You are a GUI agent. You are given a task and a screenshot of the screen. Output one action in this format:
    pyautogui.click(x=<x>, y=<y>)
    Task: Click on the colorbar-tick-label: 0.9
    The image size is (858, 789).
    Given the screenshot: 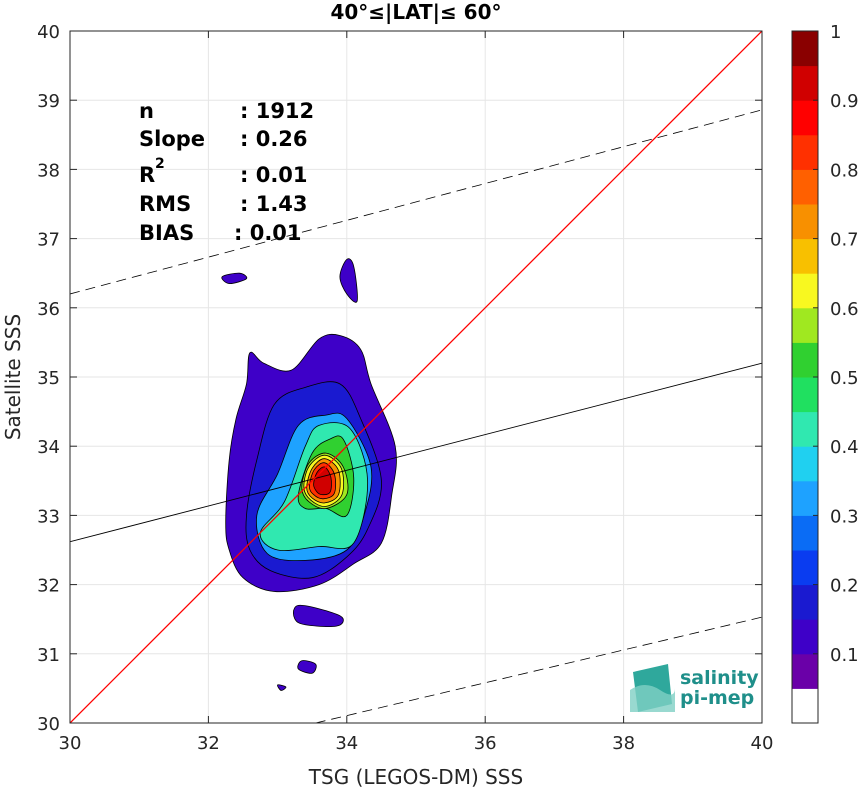 What is the action you would take?
    pyautogui.click(x=844, y=101)
    